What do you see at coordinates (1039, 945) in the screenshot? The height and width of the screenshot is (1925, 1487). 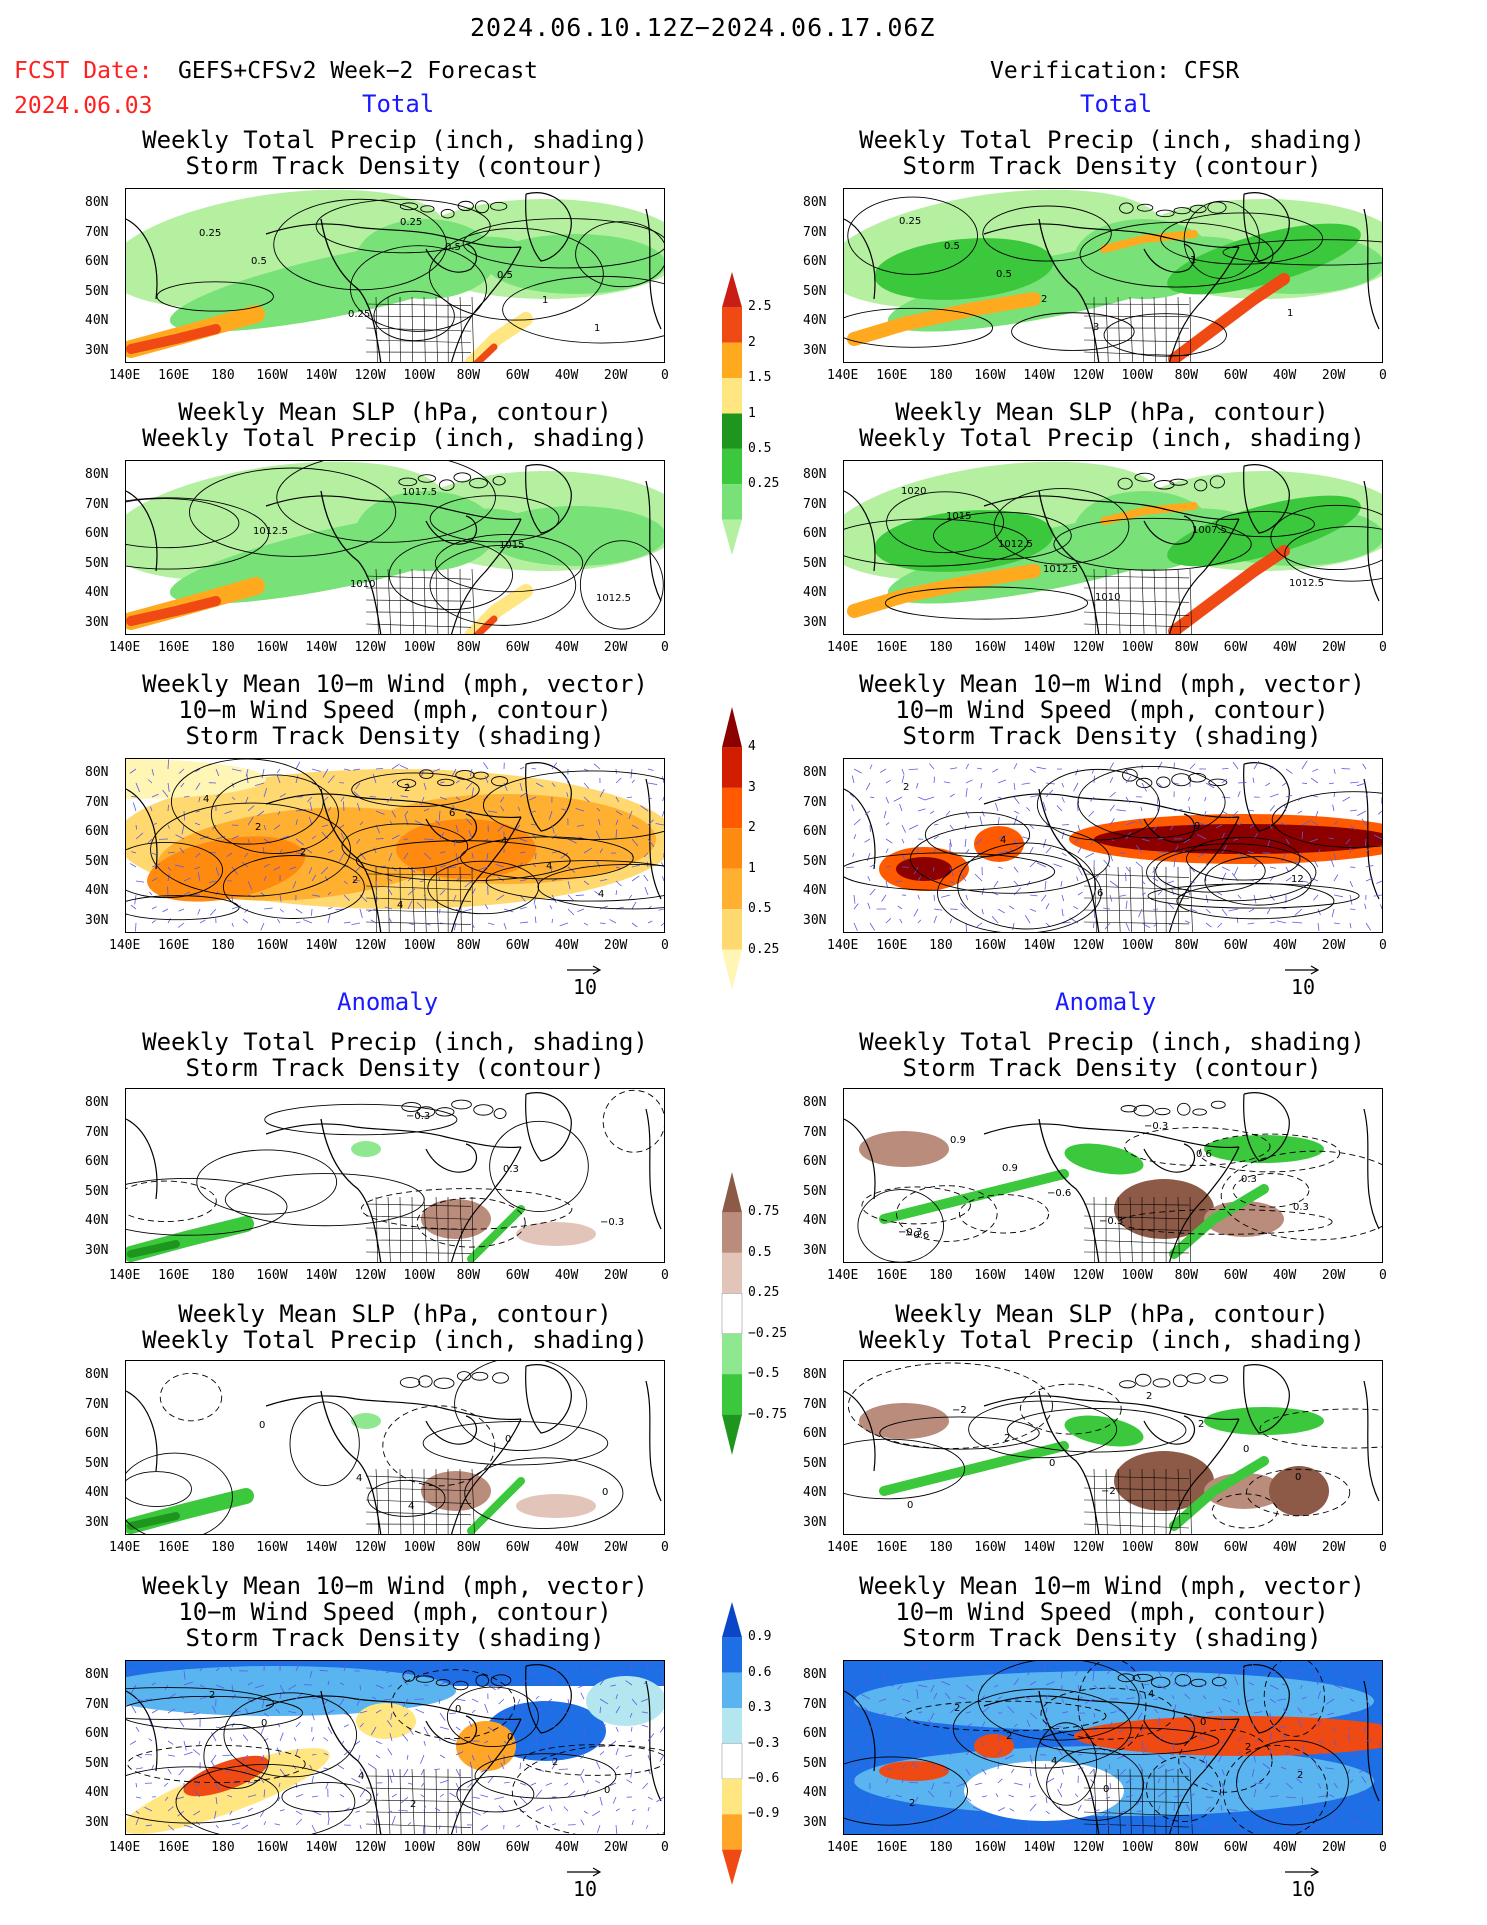 I see `lon-tick-label: 140W` at bounding box center [1039, 945].